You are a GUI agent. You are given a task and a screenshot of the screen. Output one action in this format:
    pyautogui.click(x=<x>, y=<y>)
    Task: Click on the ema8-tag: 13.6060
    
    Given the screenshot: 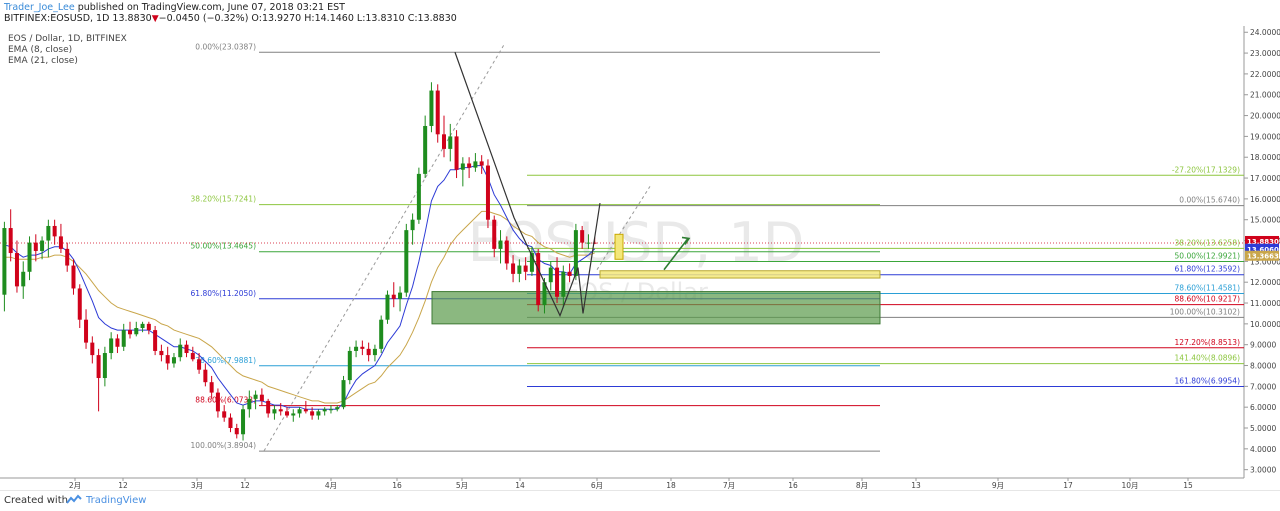 What is the action you would take?
    pyautogui.click(x=1262, y=248)
    